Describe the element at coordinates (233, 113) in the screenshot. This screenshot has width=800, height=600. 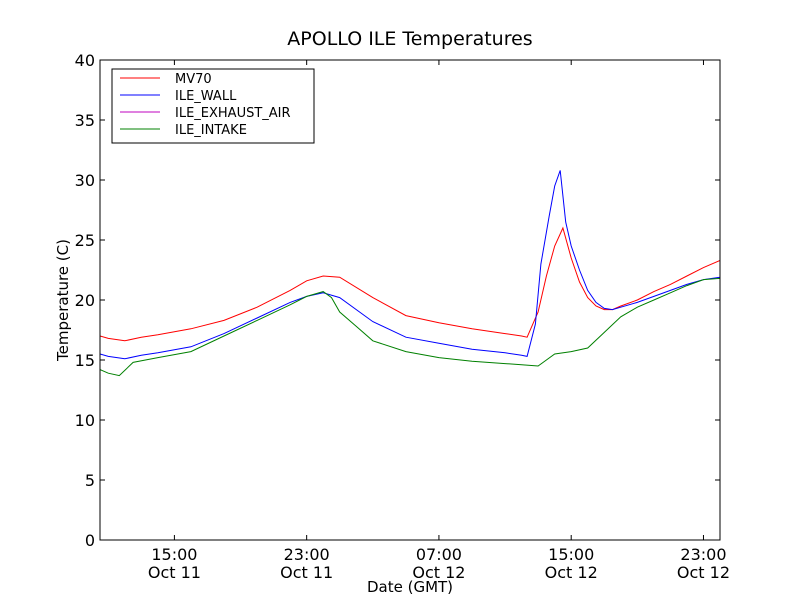
I see `legend-label: ILE_EXHAUST_AIR` at that location.